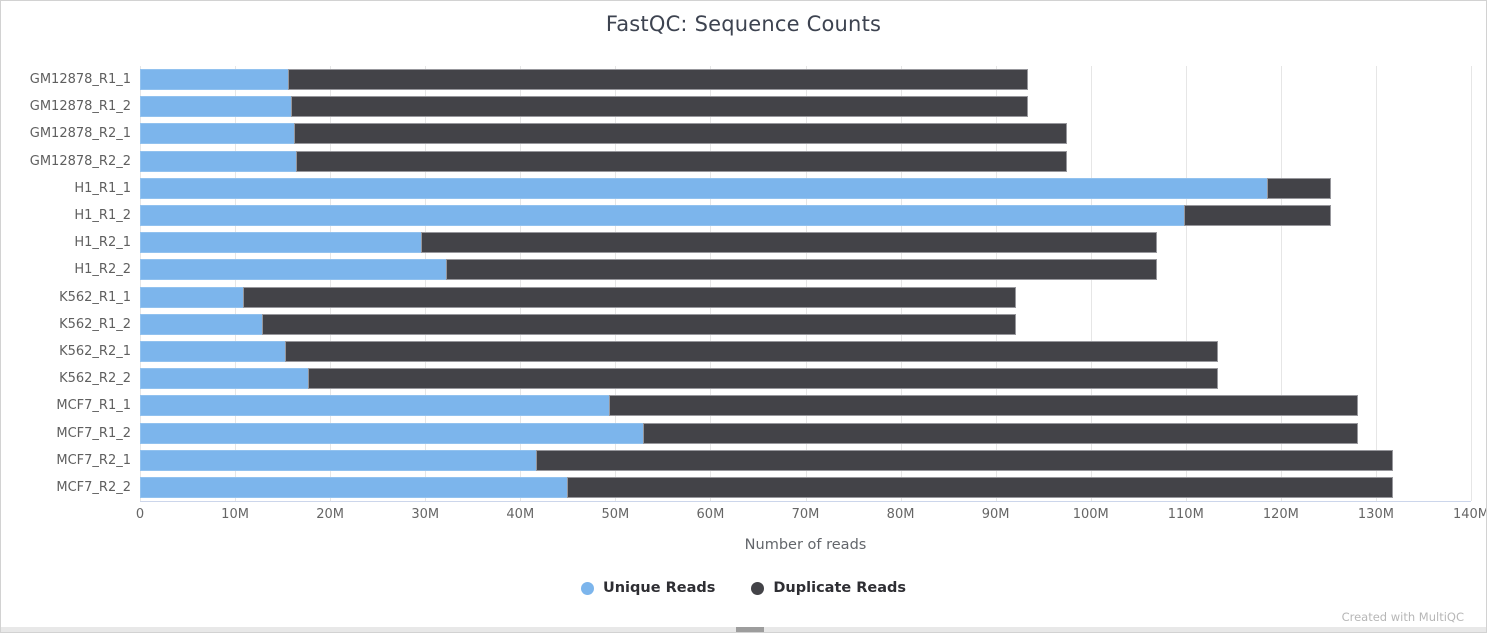 The image size is (1487, 633). Describe the element at coordinates (102, 216) in the screenshot. I see `category-label-h1_r1_2: H1_R1_2` at that location.